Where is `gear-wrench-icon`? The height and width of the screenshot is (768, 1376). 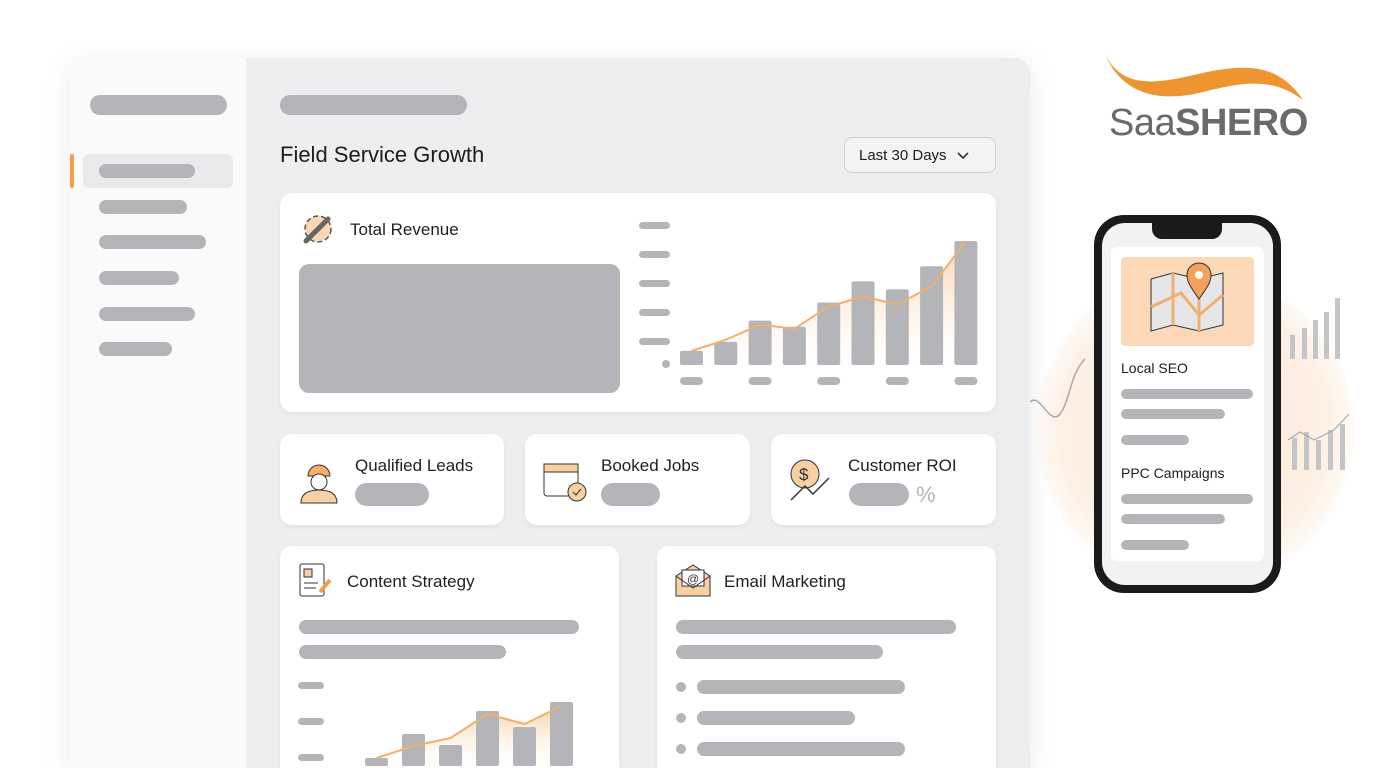
gear-wrench-icon is located at coordinates (318, 231).